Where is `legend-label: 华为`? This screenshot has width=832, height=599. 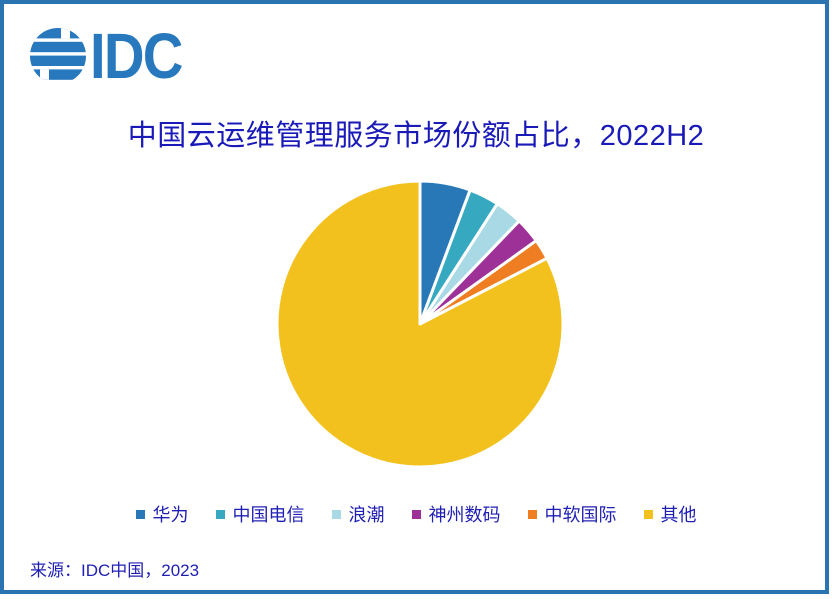 legend-label: 华为 is located at coordinates (170, 515).